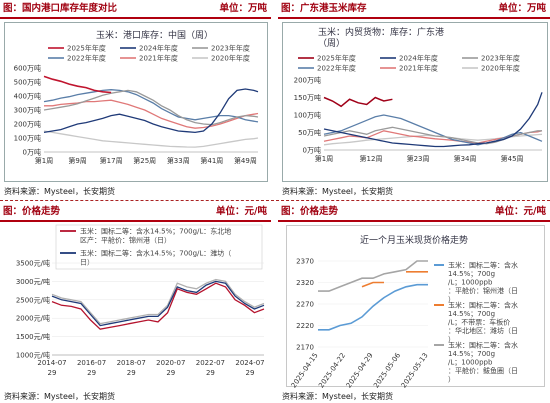 The width and height of the screenshot is (550, 403). Describe the element at coordinates (414, 9) in the screenshot. I see `panel-header: 图：广东港玉米库存 单位：万吨` at that location.